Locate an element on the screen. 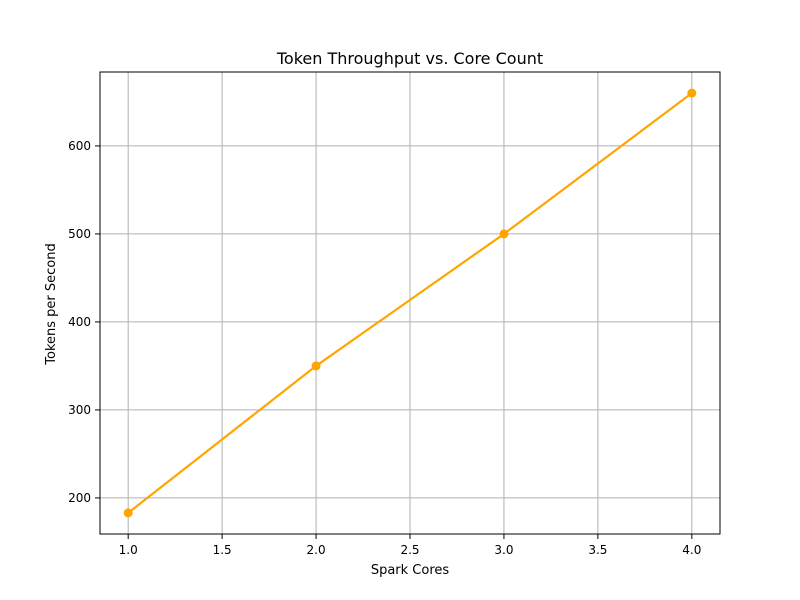 This screenshot has height=600, width=800. x-tick-label: 3.5 is located at coordinates (597, 550).